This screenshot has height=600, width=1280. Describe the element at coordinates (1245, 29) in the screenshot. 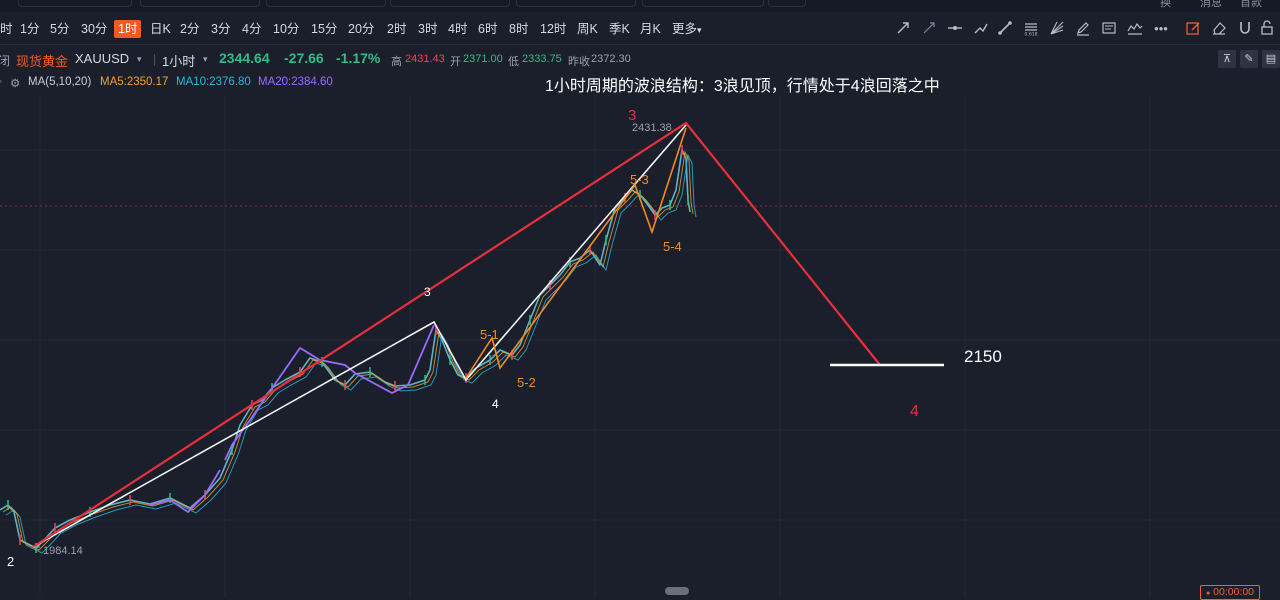

I see `magnet-icon` at that location.